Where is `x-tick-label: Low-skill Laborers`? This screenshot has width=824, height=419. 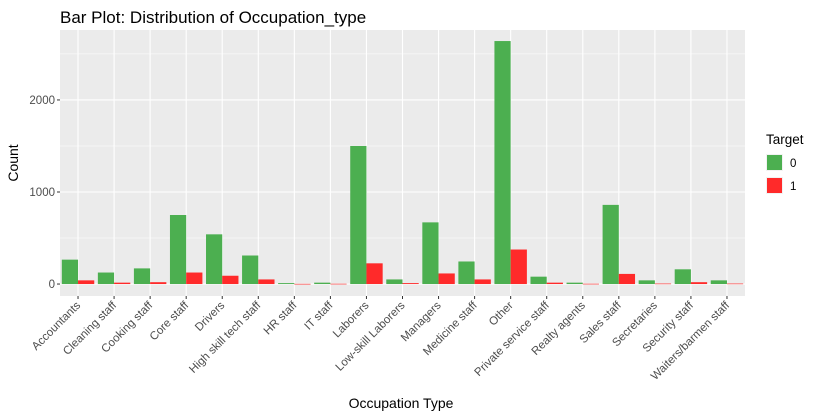
x-tick-label: Low-skill Laborers is located at coordinates (371, 336).